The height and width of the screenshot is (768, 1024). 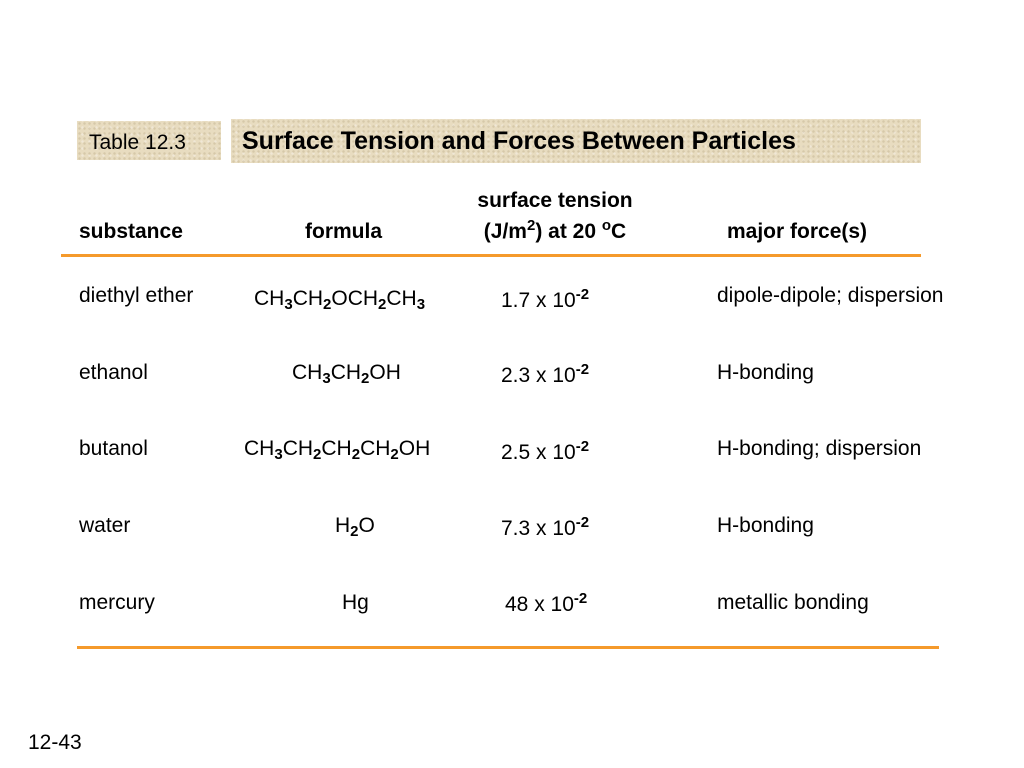 I want to click on substance-cell: butanol, so click(x=113, y=448).